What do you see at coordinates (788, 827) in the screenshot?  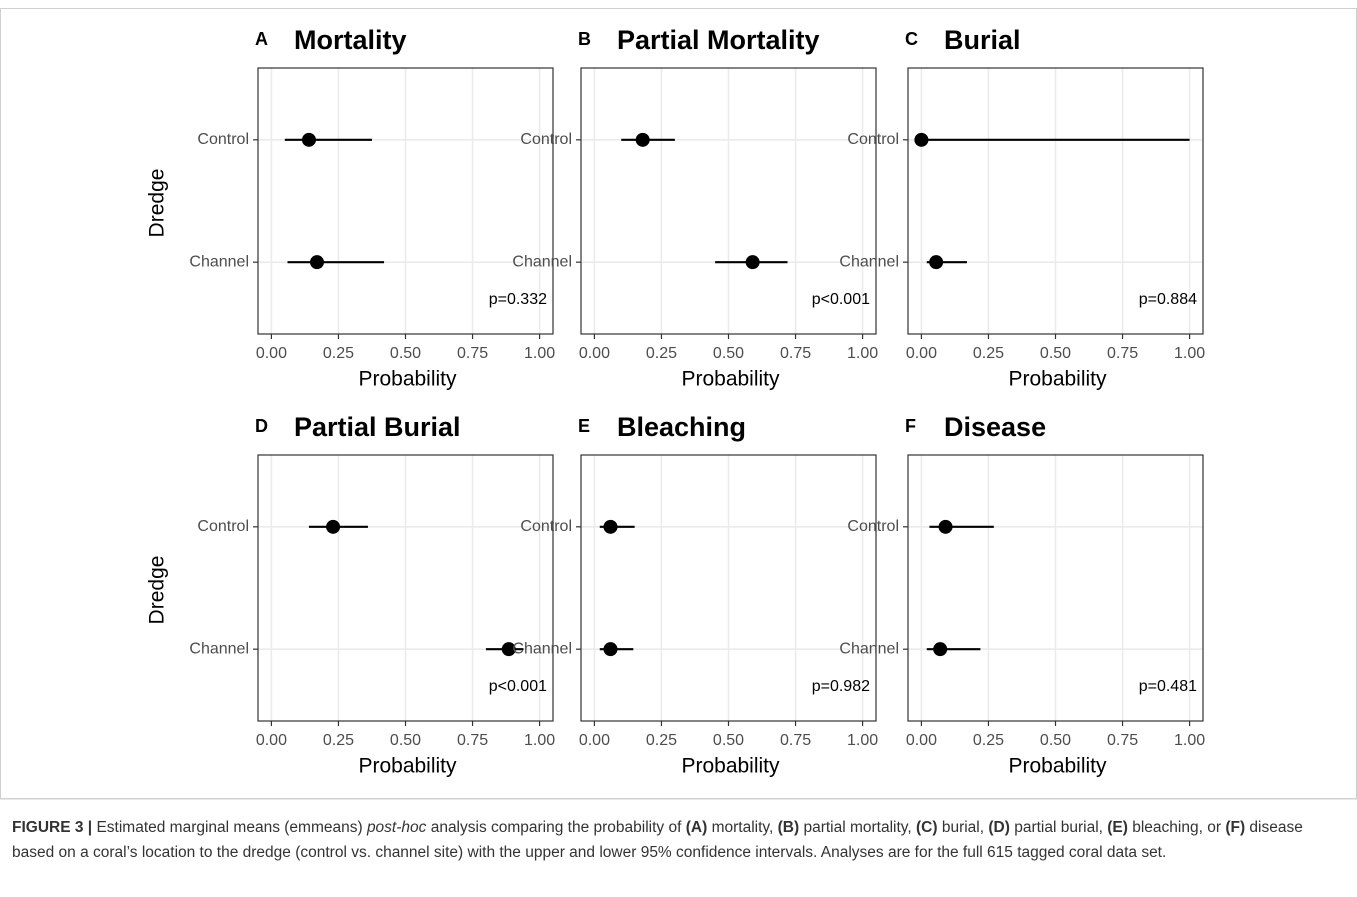 I see `caption-run: (B)` at bounding box center [788, 827].